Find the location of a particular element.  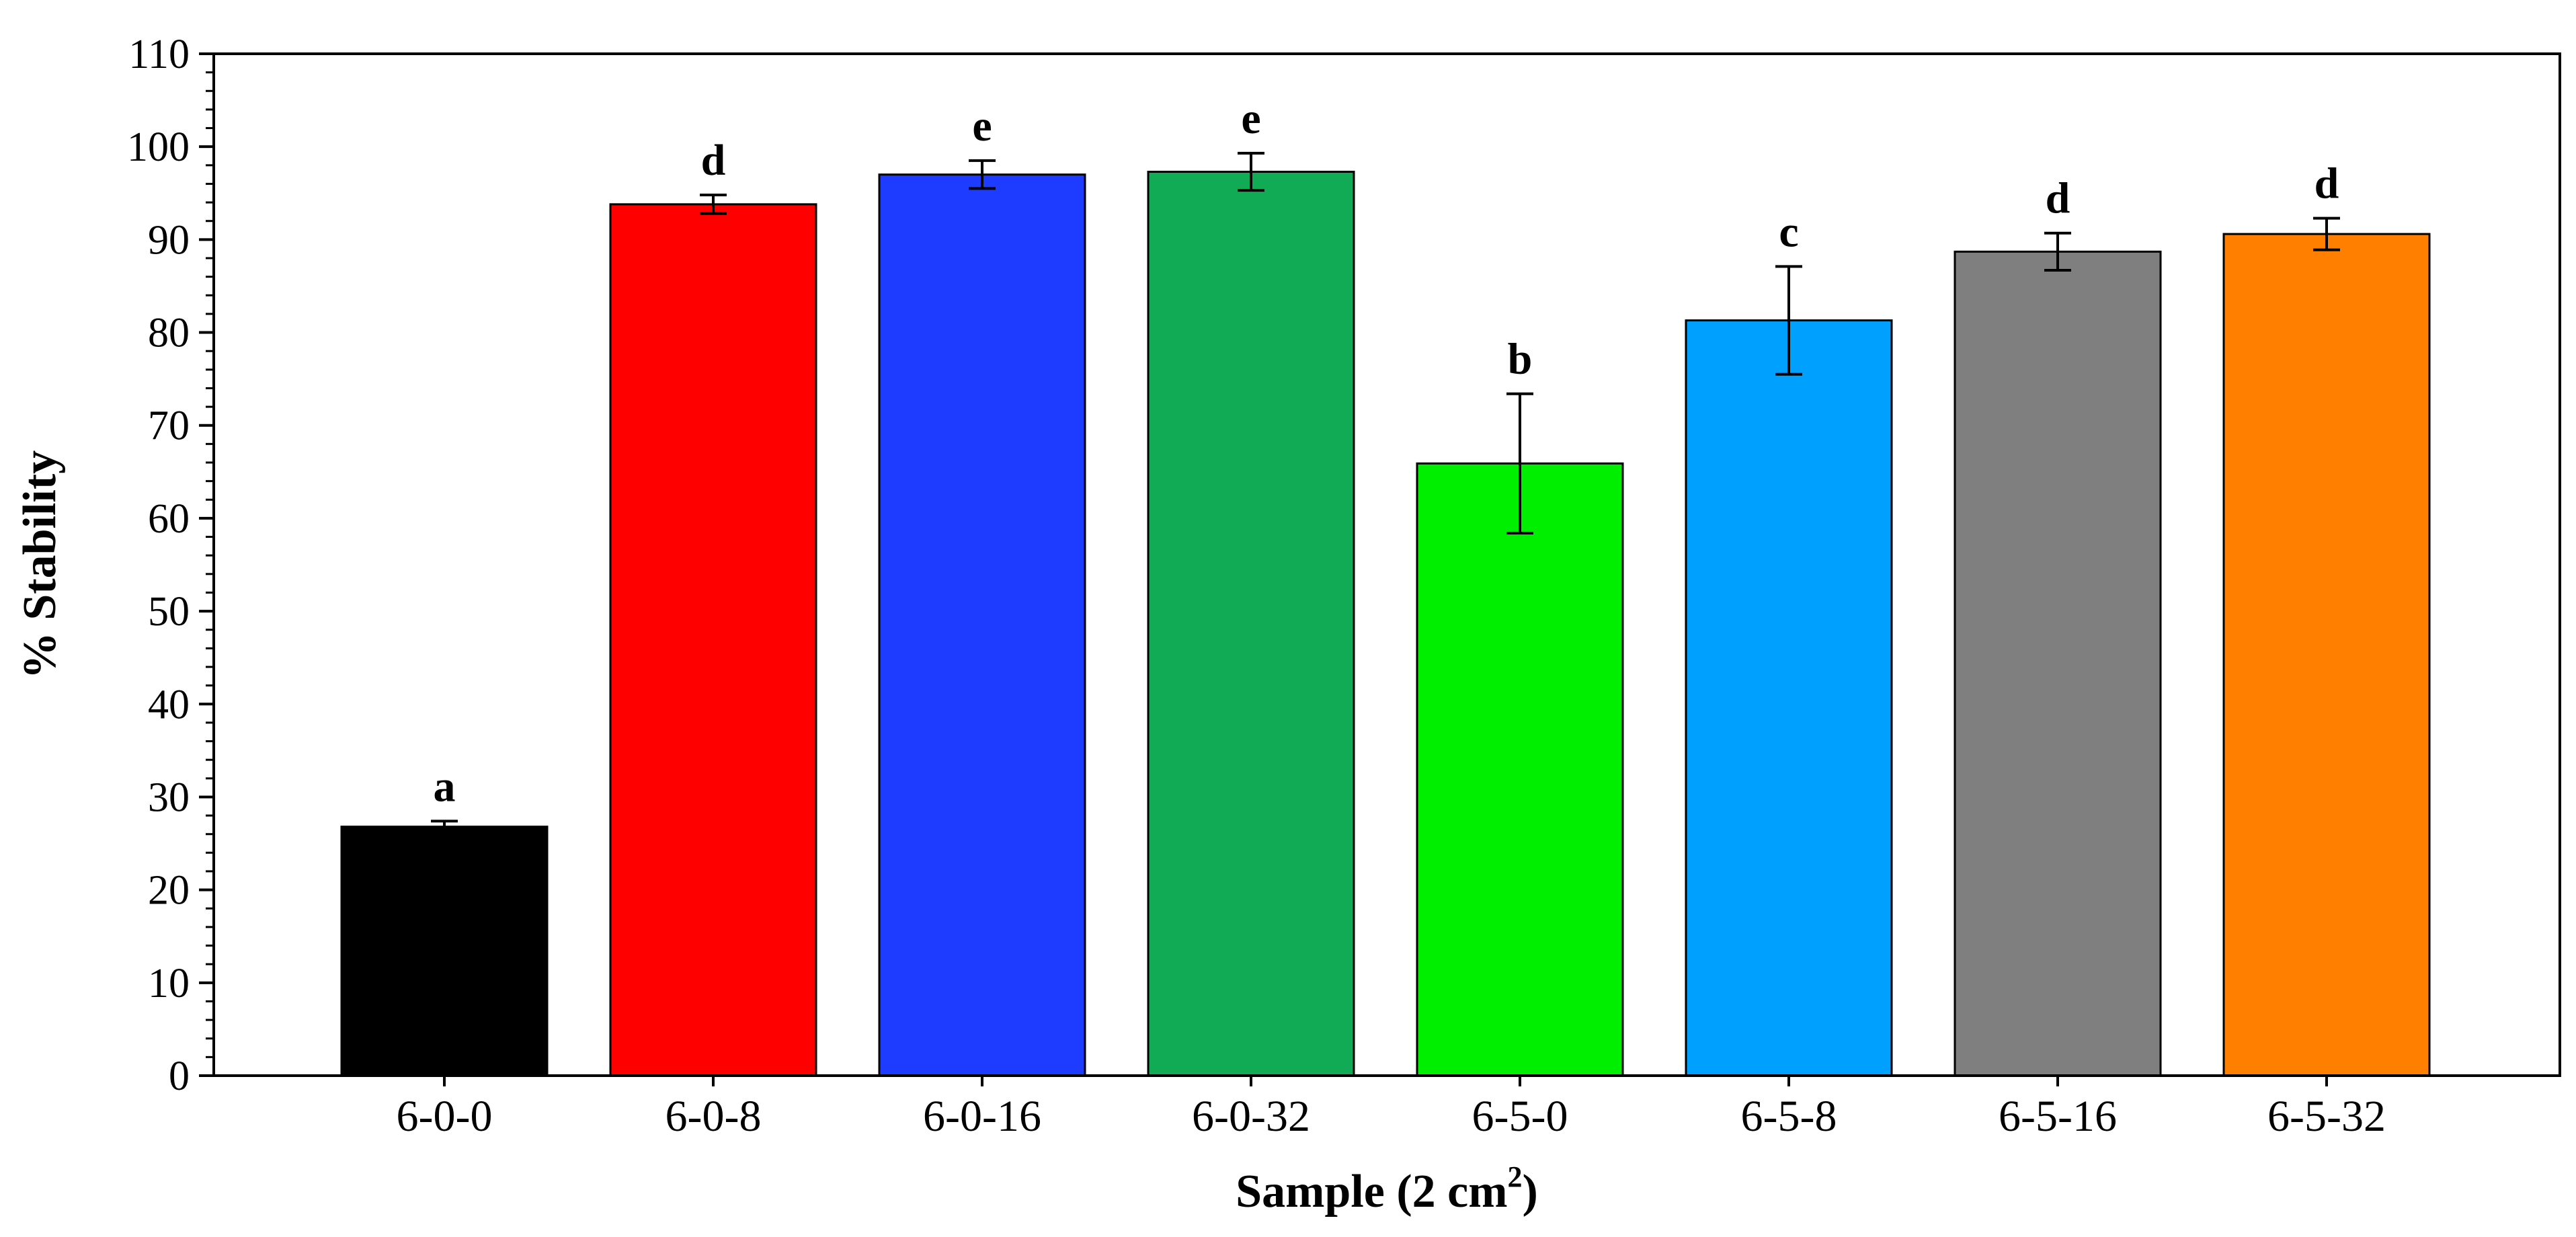

x-tick-label: 6-5-32 is located at coordinates (2326, 1116).